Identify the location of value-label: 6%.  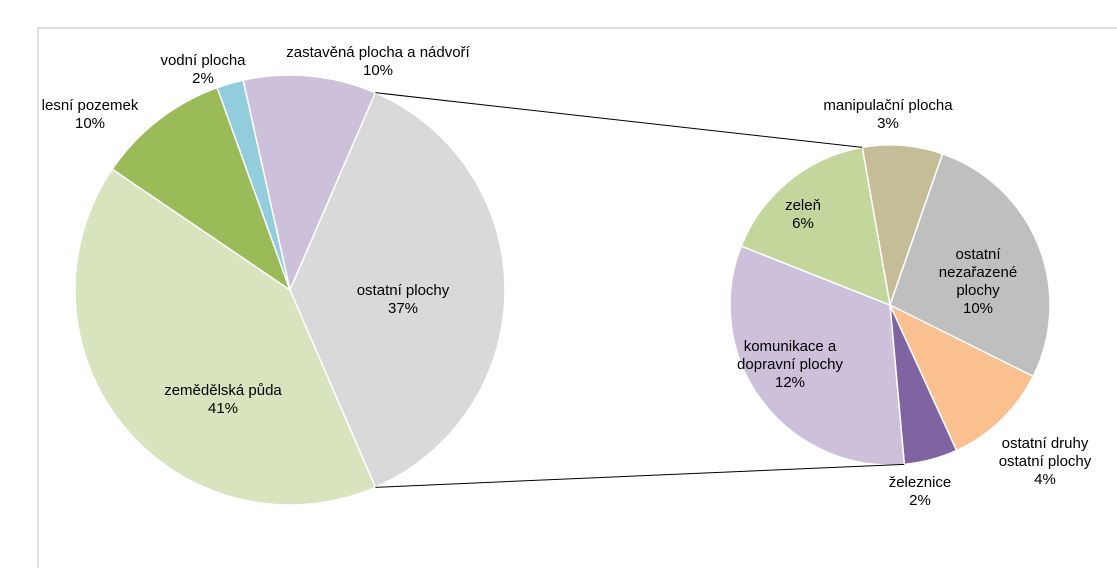
(803, 223).